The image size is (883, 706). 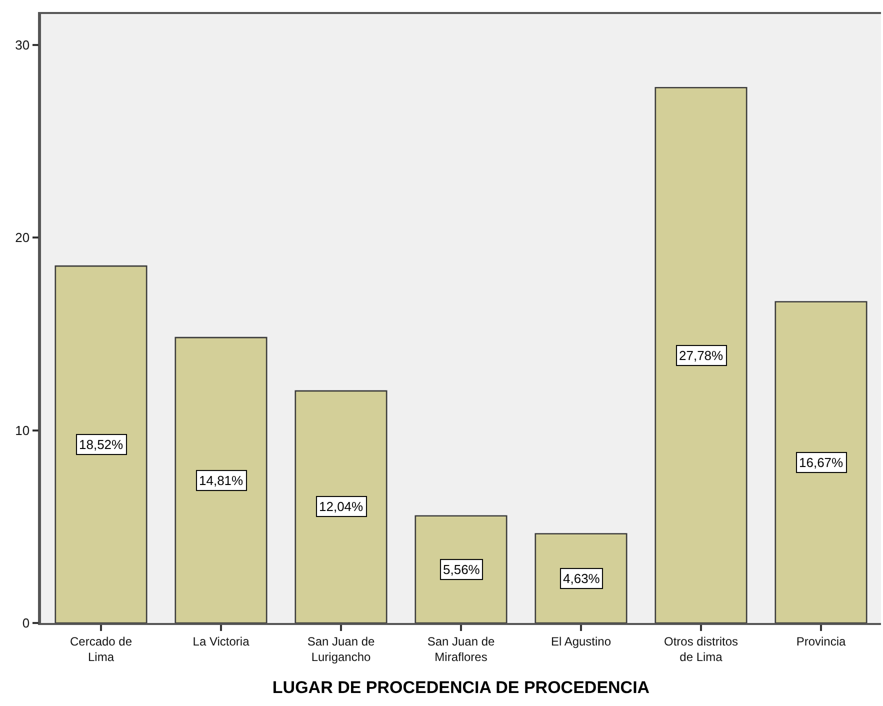 What do you see at coordinates (22, 238) in the screenshot?
I see `y-tick-label: 20` at bounding box center [22, 238].